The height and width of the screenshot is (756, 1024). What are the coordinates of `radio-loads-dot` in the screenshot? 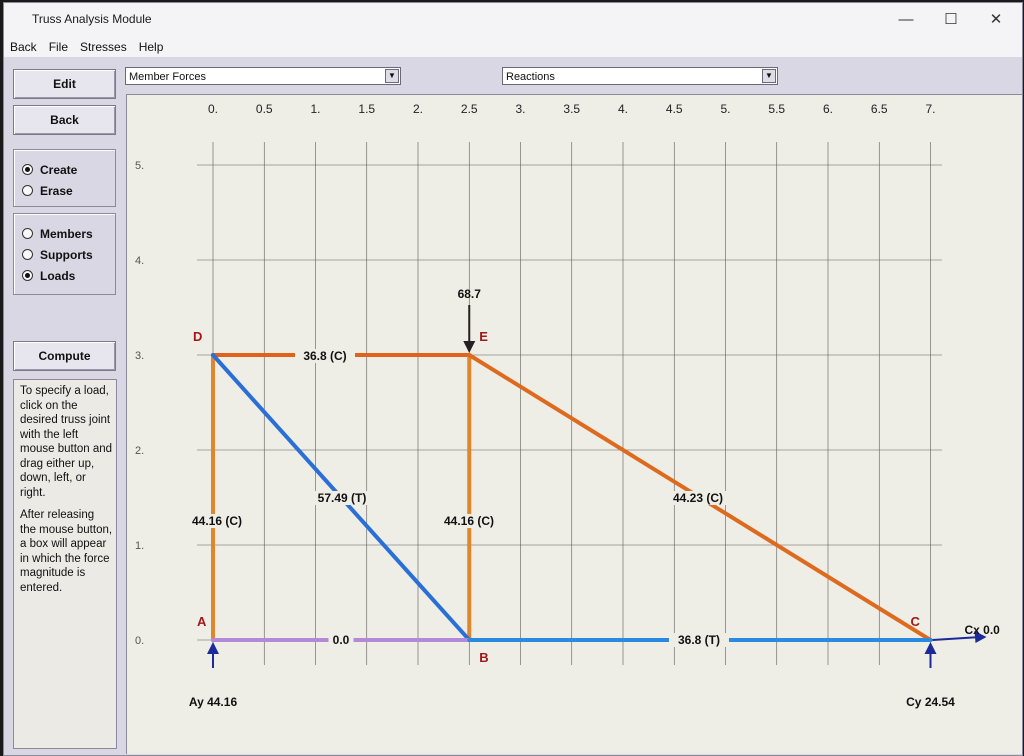 It's located at (27, 275).